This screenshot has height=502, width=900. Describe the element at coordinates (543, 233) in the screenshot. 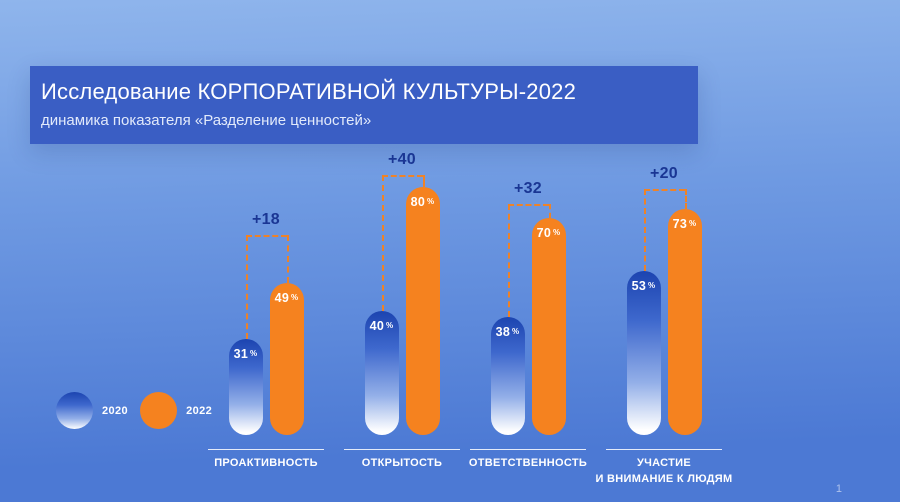

I see `bar-value-number: 70` at that location.